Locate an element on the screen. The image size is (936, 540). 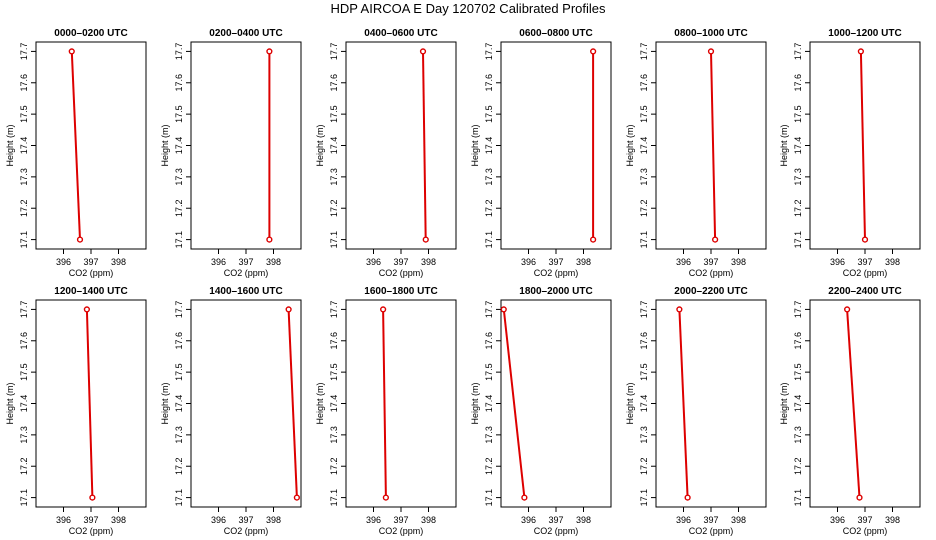
panel-title: 1600–1800 UTC is located at coordinates (400, 291).